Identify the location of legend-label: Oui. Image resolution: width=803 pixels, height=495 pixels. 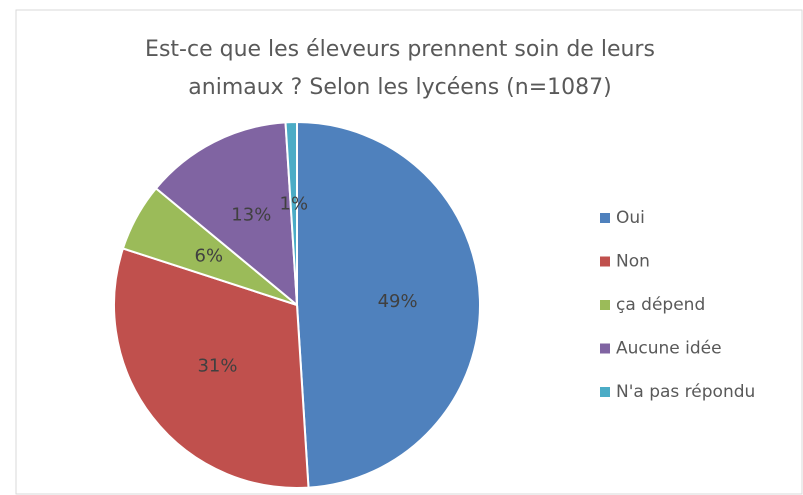
(630, 218).